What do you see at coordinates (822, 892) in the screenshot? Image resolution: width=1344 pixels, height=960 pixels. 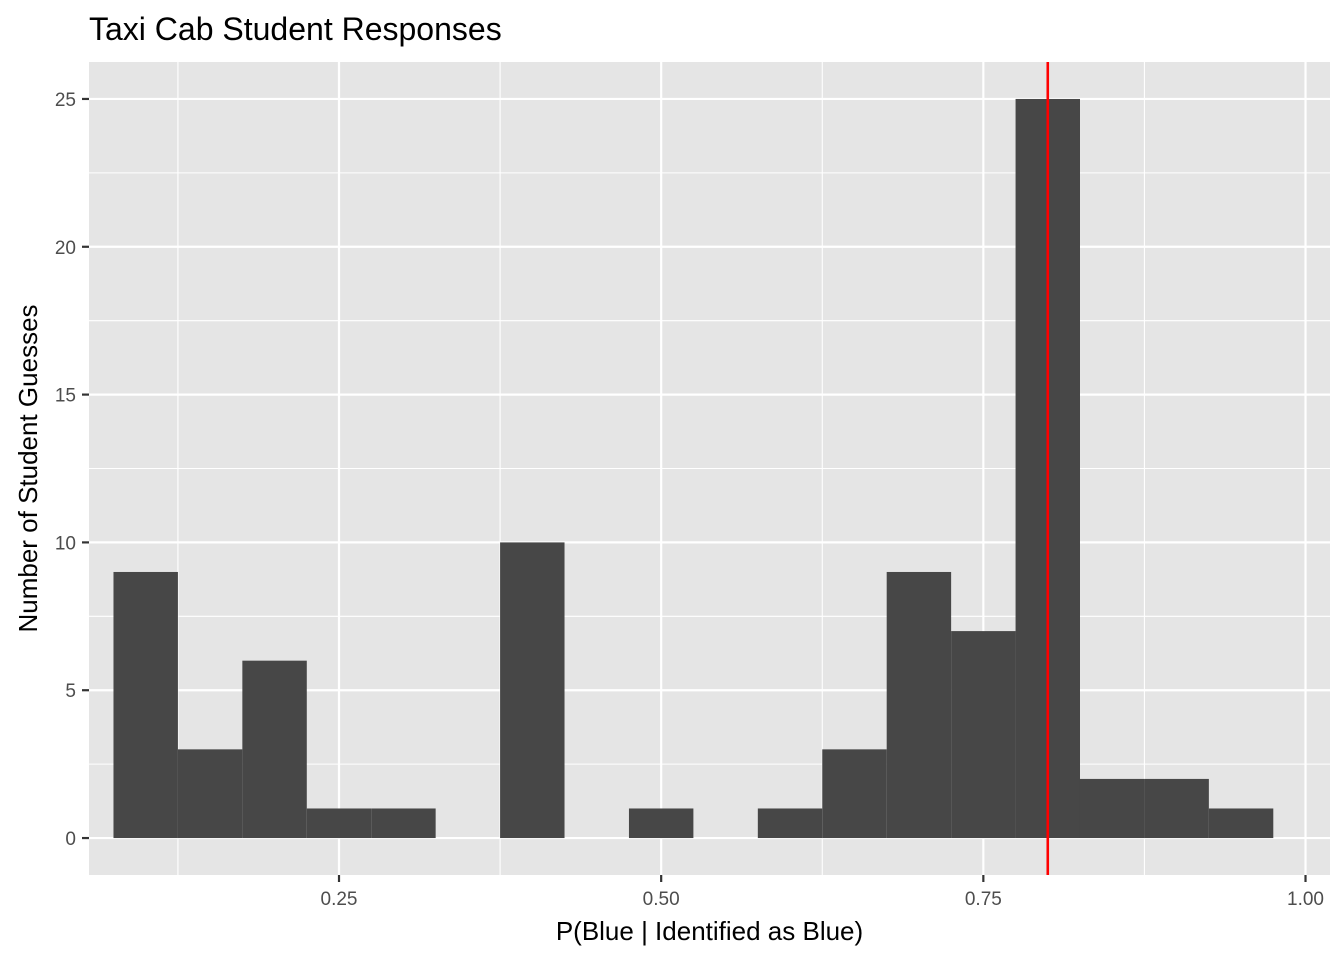 I see `x-axis: 0.25 0.50 0.75 1.00` at bounding box center [822, 892].